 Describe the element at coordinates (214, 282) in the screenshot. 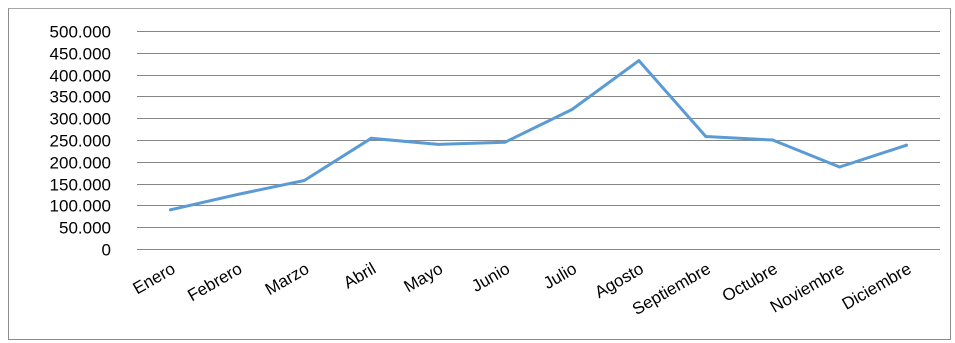

I see `x-tick-label: Febrero` at that location.